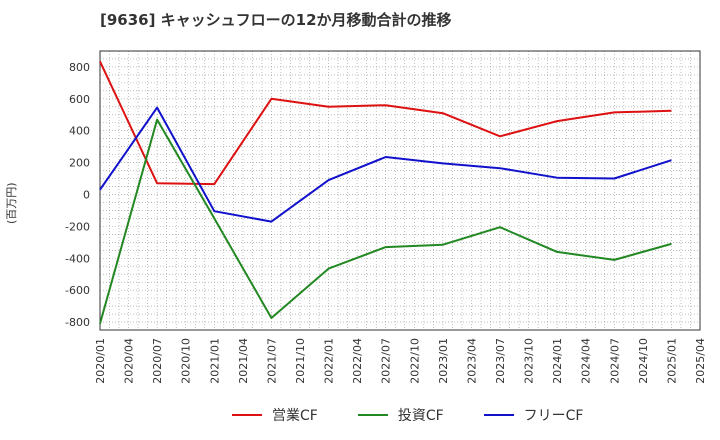 The image size is (720, 440). What do you see at coordinates (100, 361) in the screenshot?
I see `x-tick-label: 2020/01` at bounding box center [100, 361].